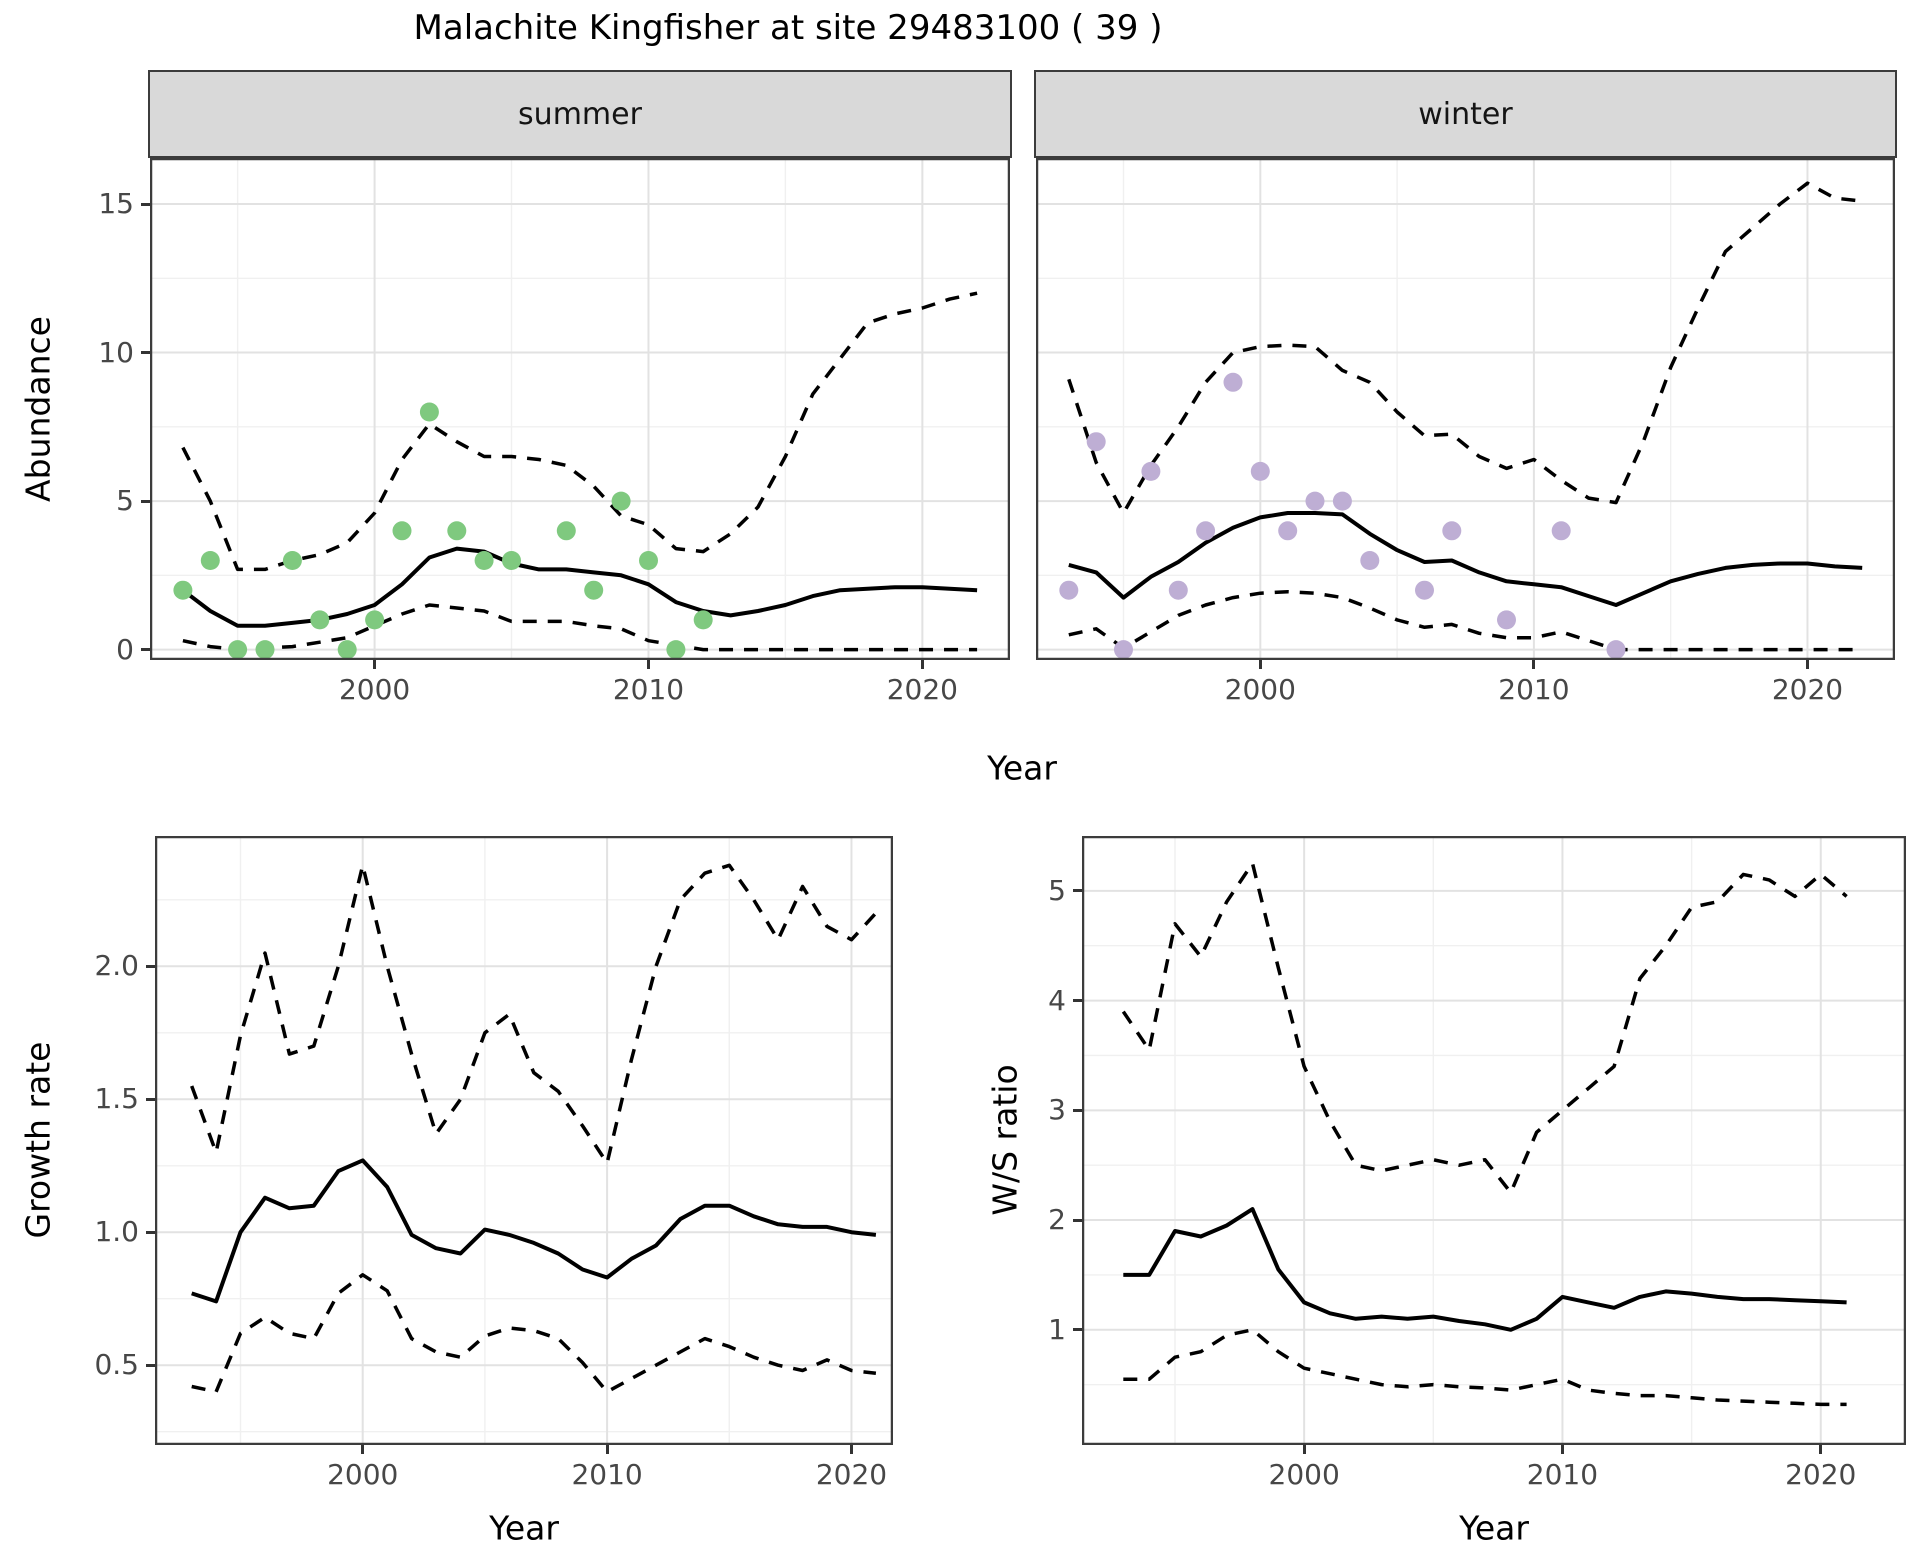 This screenshot has height=1560, width=1920. Describe the element at coordinates (1057, 1110) in the screenshot. I see `y-tick-label: 3` at that location.